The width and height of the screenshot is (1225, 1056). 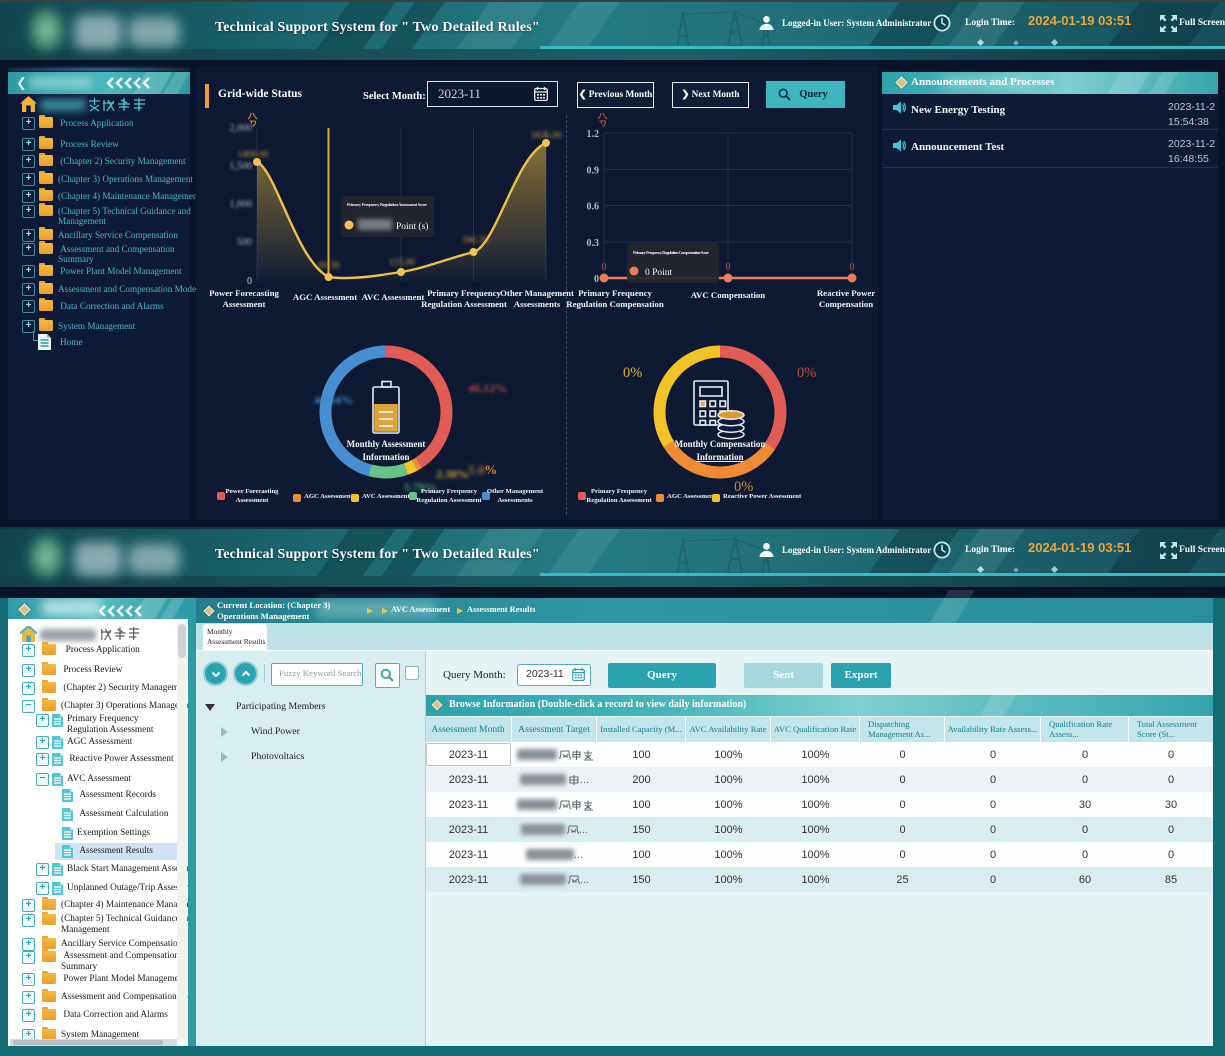 What do you see at coordinates (846, 304) in the screenshot?
I see `svg-text: Compensation` at bounding box center [846, 304].